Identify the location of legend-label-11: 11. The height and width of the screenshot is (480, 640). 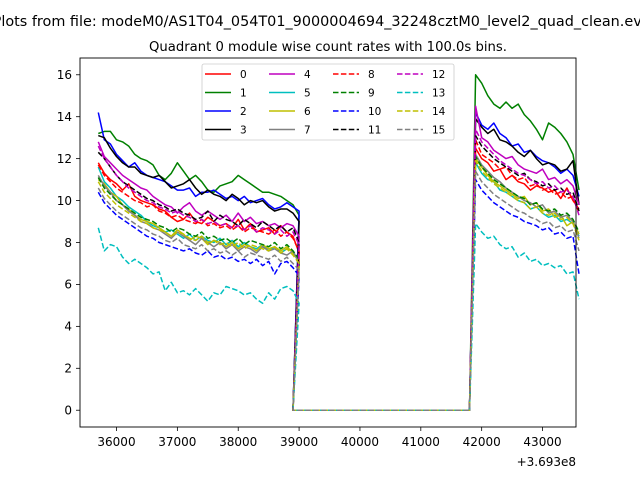
(374, 130).